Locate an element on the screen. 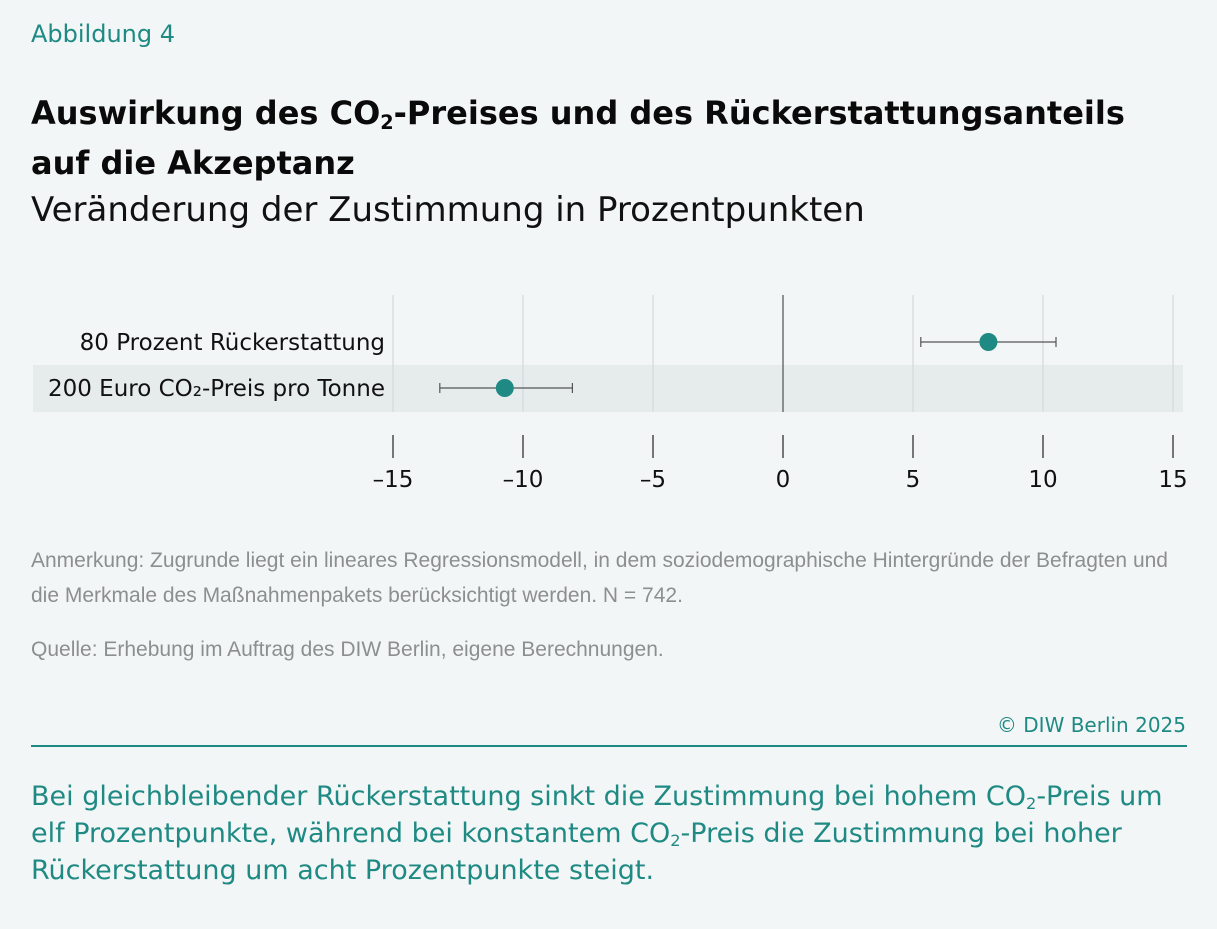 The image size is (1217, 929). x-tick-label: –5 is located at coordinates (653, 480).